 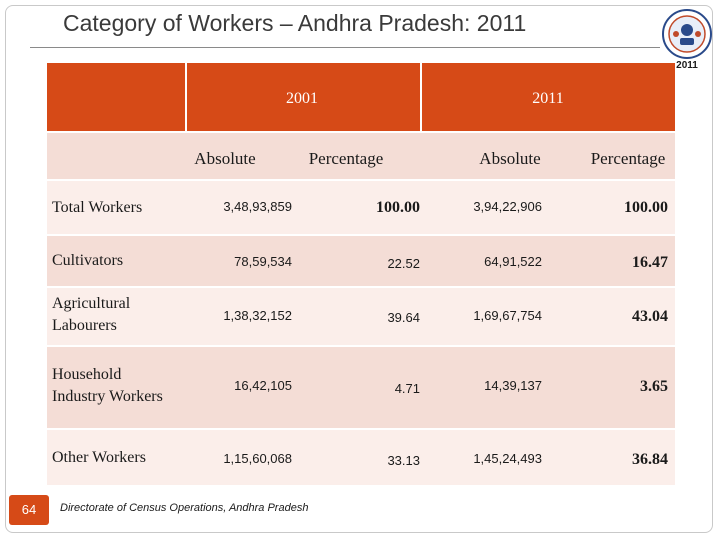 What do you see at coordinates (225, 158) in the screenshot?
I see `subheader-0: Absolute` at bounding box center [225, 158].